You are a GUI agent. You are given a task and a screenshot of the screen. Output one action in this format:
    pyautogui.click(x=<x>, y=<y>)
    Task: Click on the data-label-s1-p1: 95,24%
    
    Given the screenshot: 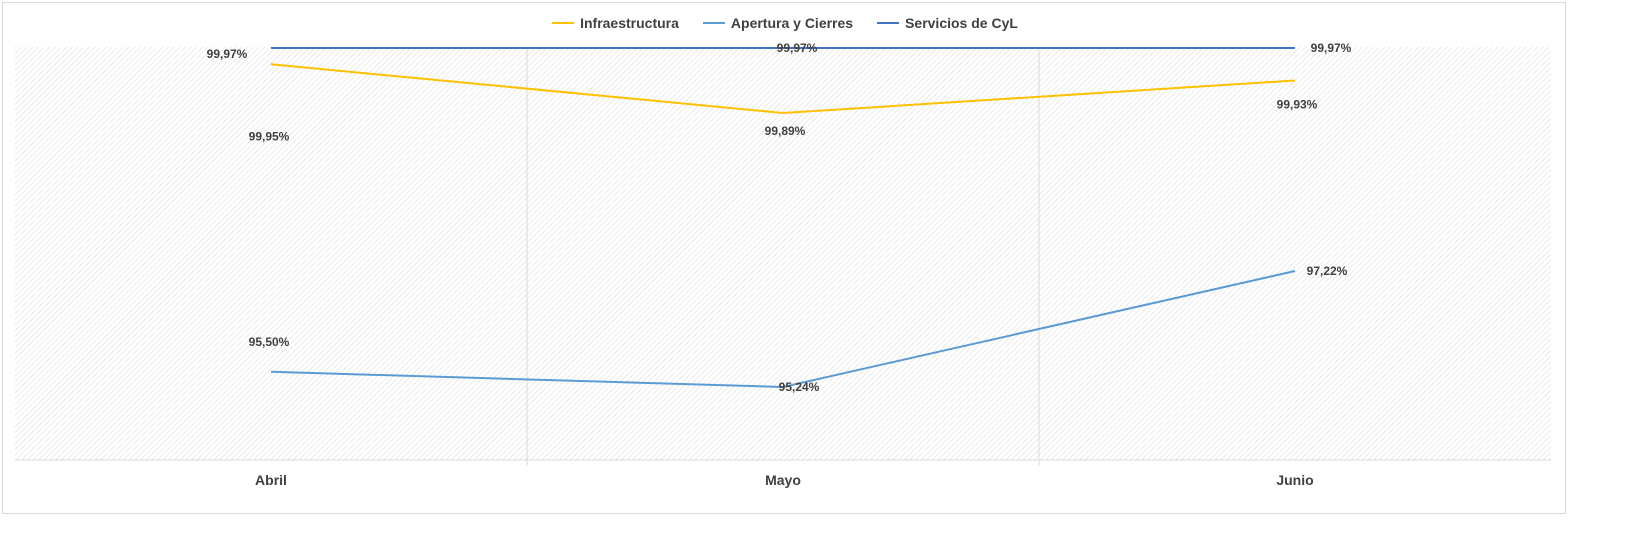 What is the action you would take?
    pyautogui.click(x=799, y=387)
    